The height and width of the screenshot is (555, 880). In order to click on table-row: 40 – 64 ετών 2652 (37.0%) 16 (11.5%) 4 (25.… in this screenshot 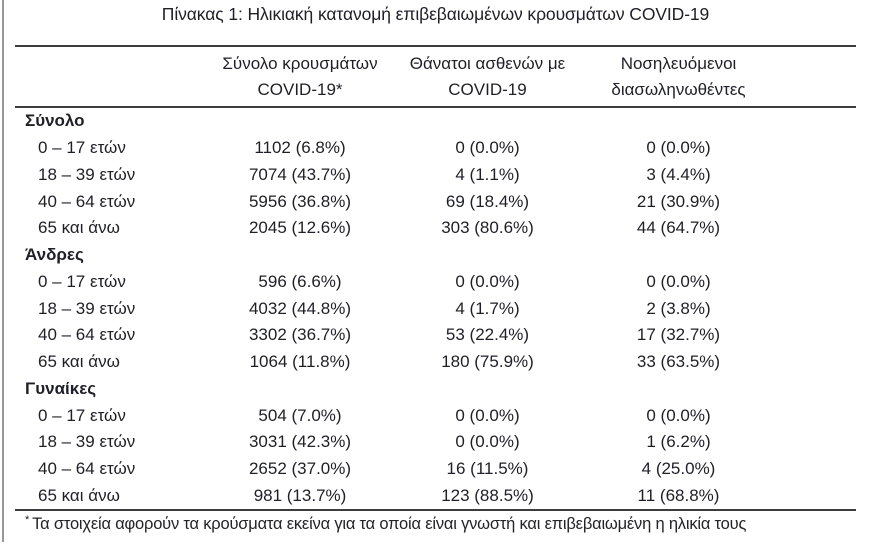, I will do `click(435, 469)`.